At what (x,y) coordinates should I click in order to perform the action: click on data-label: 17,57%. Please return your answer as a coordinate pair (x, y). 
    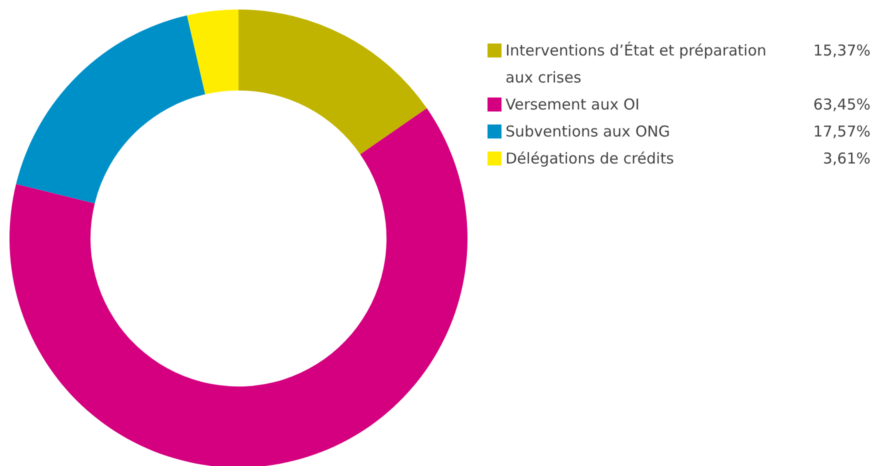
    Looking at the image, I should click on (842, 131).